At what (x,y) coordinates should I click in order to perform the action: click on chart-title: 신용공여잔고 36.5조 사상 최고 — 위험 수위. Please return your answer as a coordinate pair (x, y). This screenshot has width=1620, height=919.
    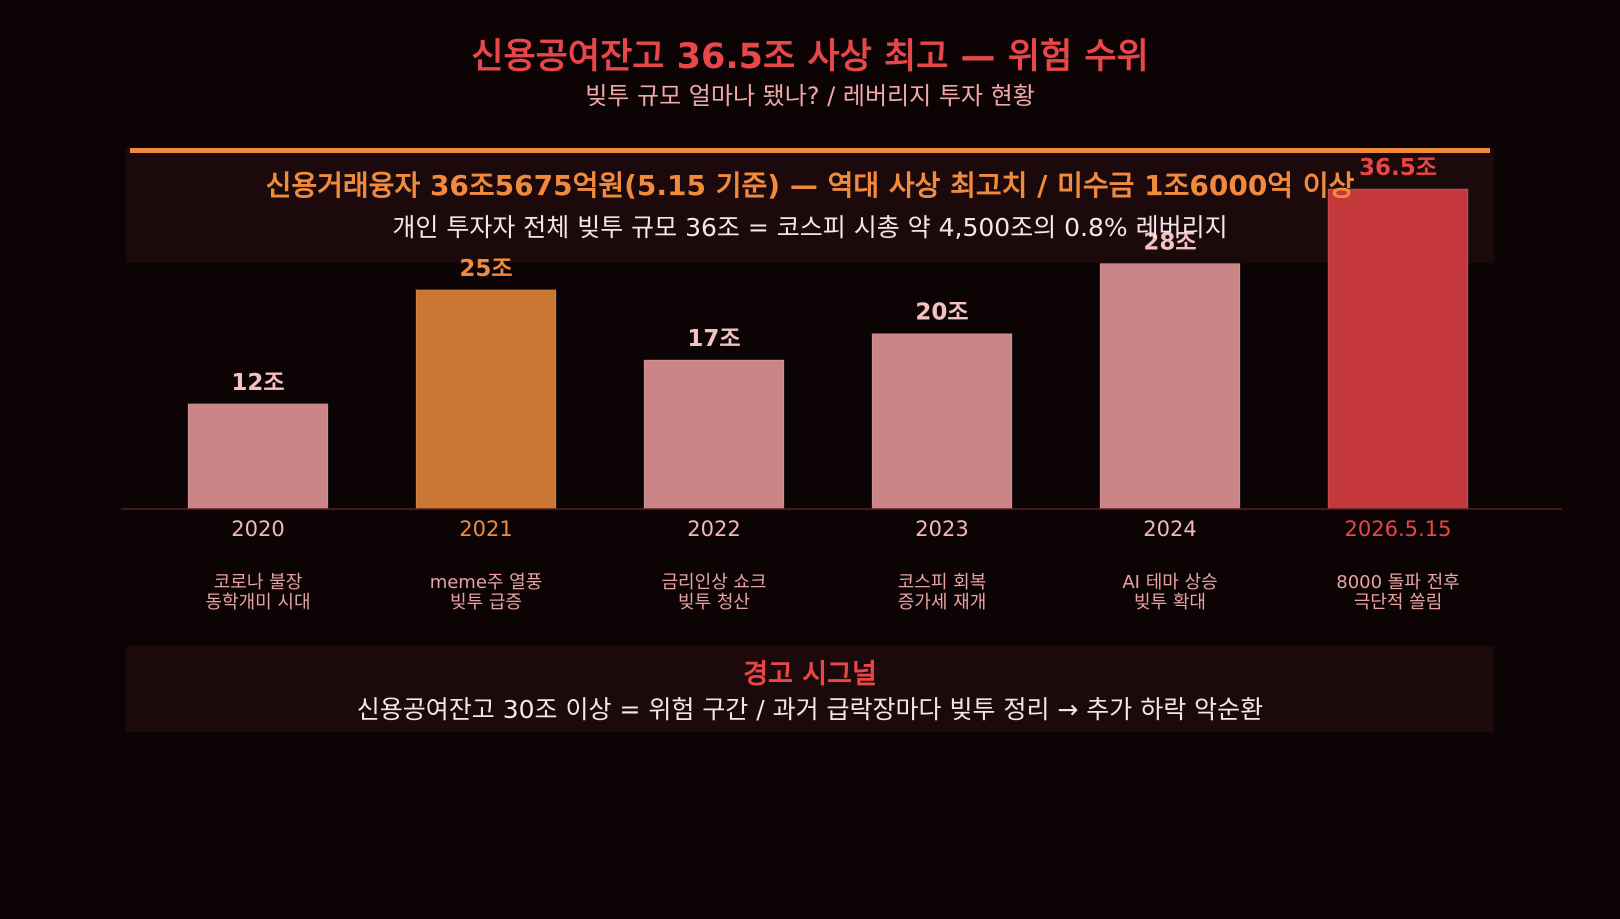
    Looking at the image, I should click on (810, 57).